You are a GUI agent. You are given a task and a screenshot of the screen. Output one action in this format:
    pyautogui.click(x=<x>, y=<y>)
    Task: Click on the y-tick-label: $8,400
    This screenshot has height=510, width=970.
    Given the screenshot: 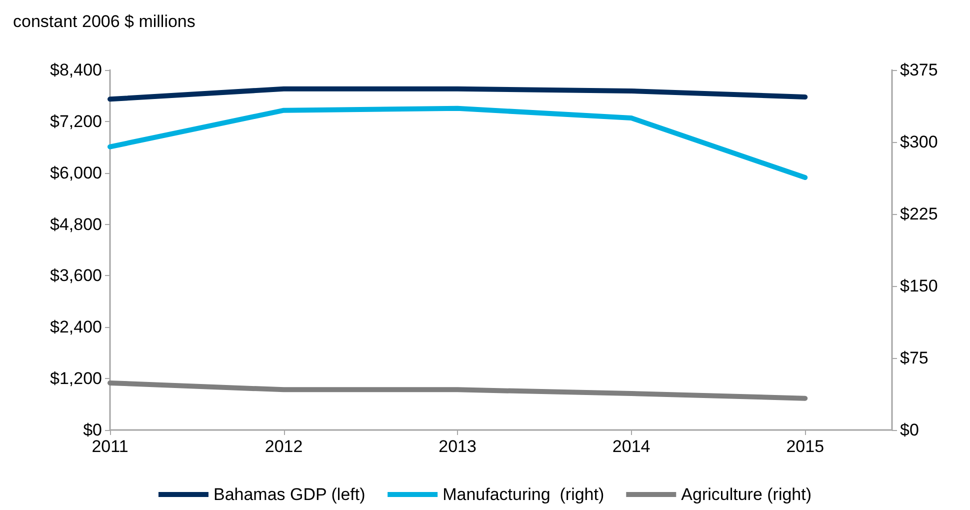 What is the action you would take?
    pyautogui.click(x=76, y=70)
    